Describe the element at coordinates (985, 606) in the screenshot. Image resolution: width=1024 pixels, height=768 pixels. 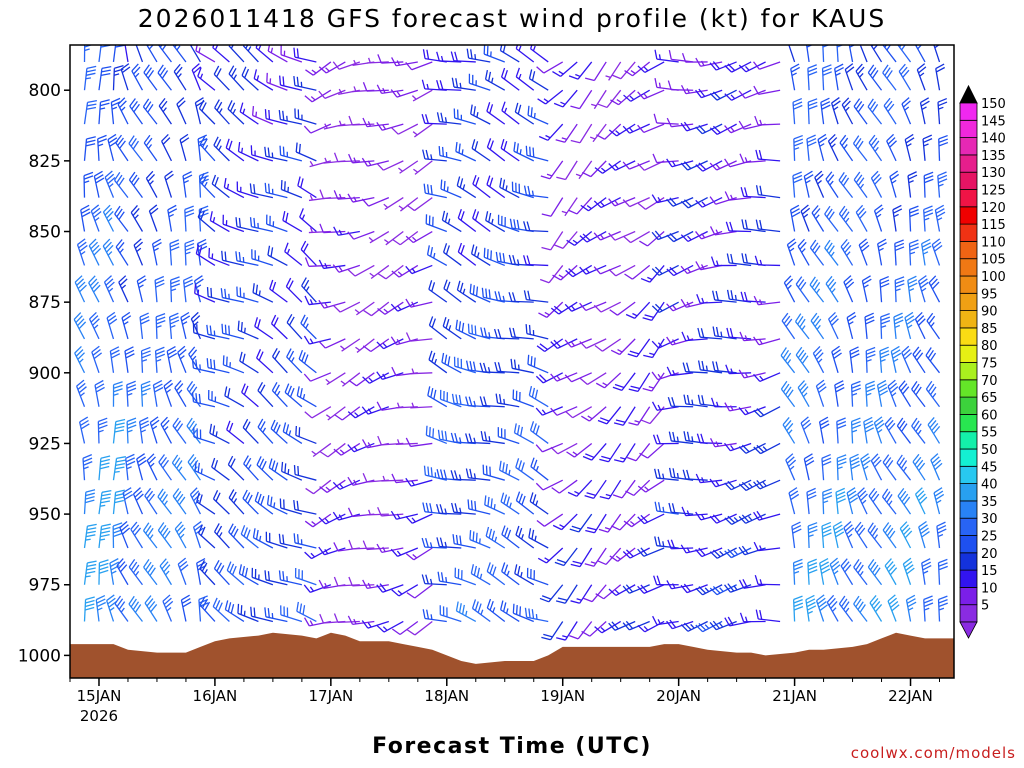
I see `colorbar-label: 5` at that location.